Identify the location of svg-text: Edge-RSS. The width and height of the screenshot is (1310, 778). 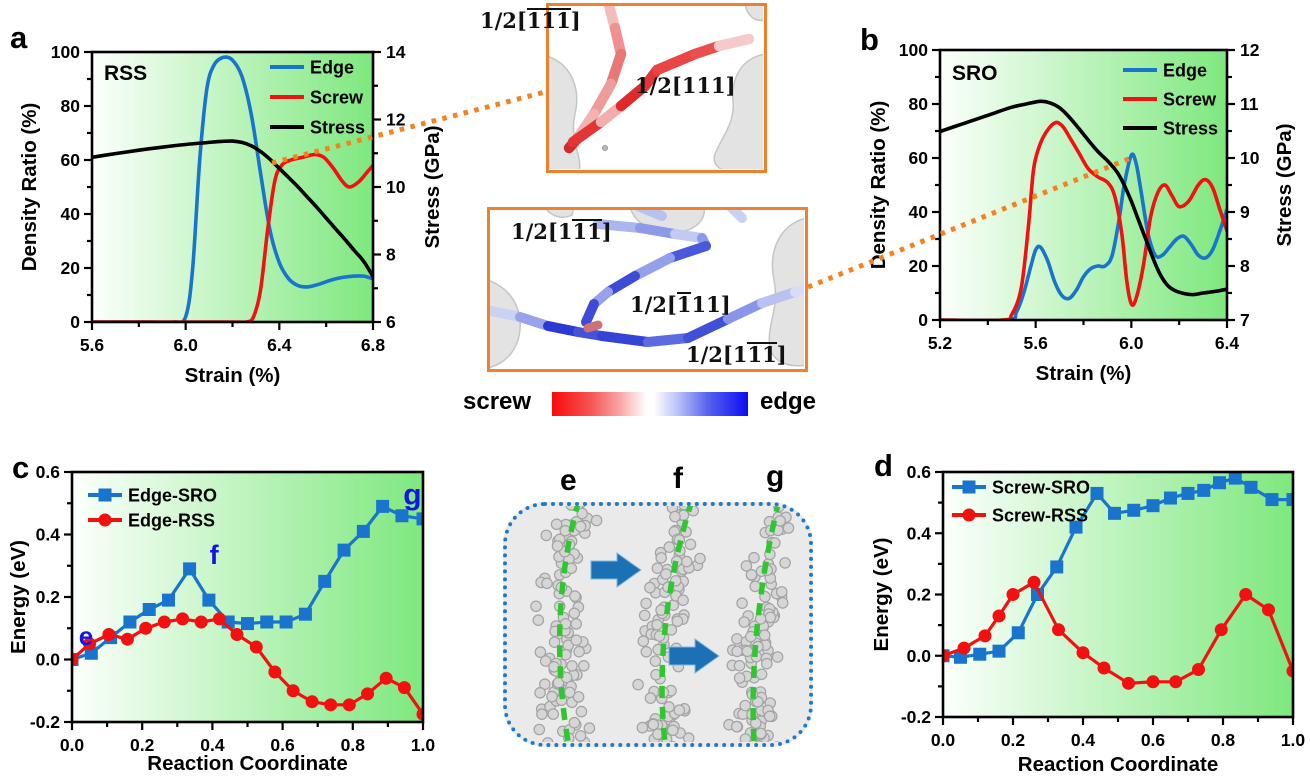
(171, 521).